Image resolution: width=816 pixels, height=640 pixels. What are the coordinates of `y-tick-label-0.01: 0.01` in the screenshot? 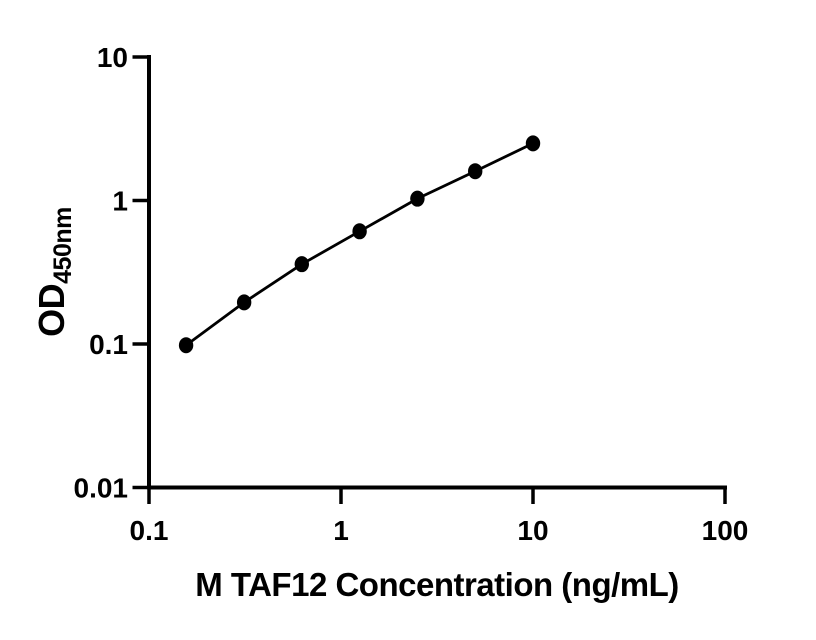 It's located at (101, 488).